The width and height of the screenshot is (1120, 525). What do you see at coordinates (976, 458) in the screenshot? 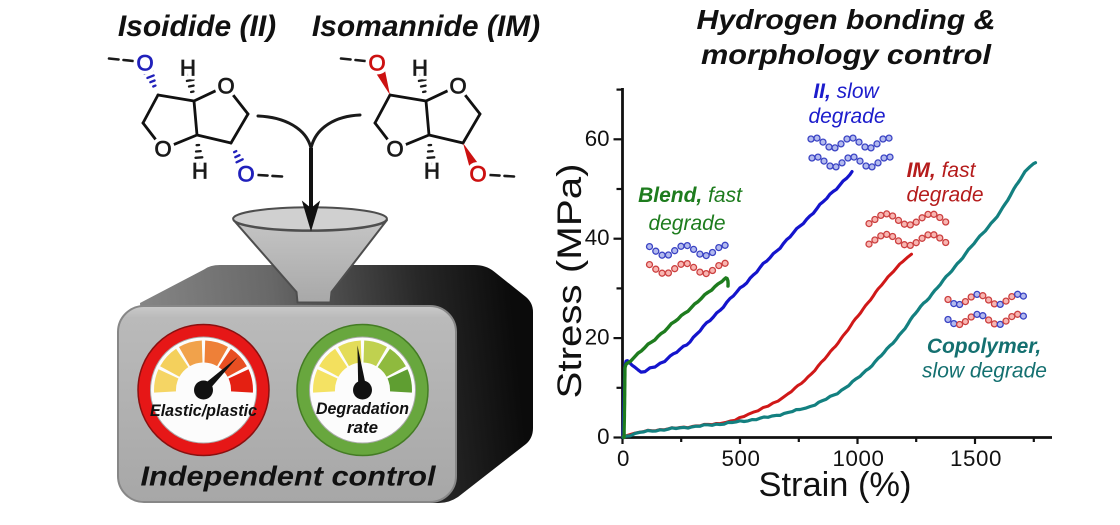
I see `svg-text: 1500` at bounding box center [976, 458].